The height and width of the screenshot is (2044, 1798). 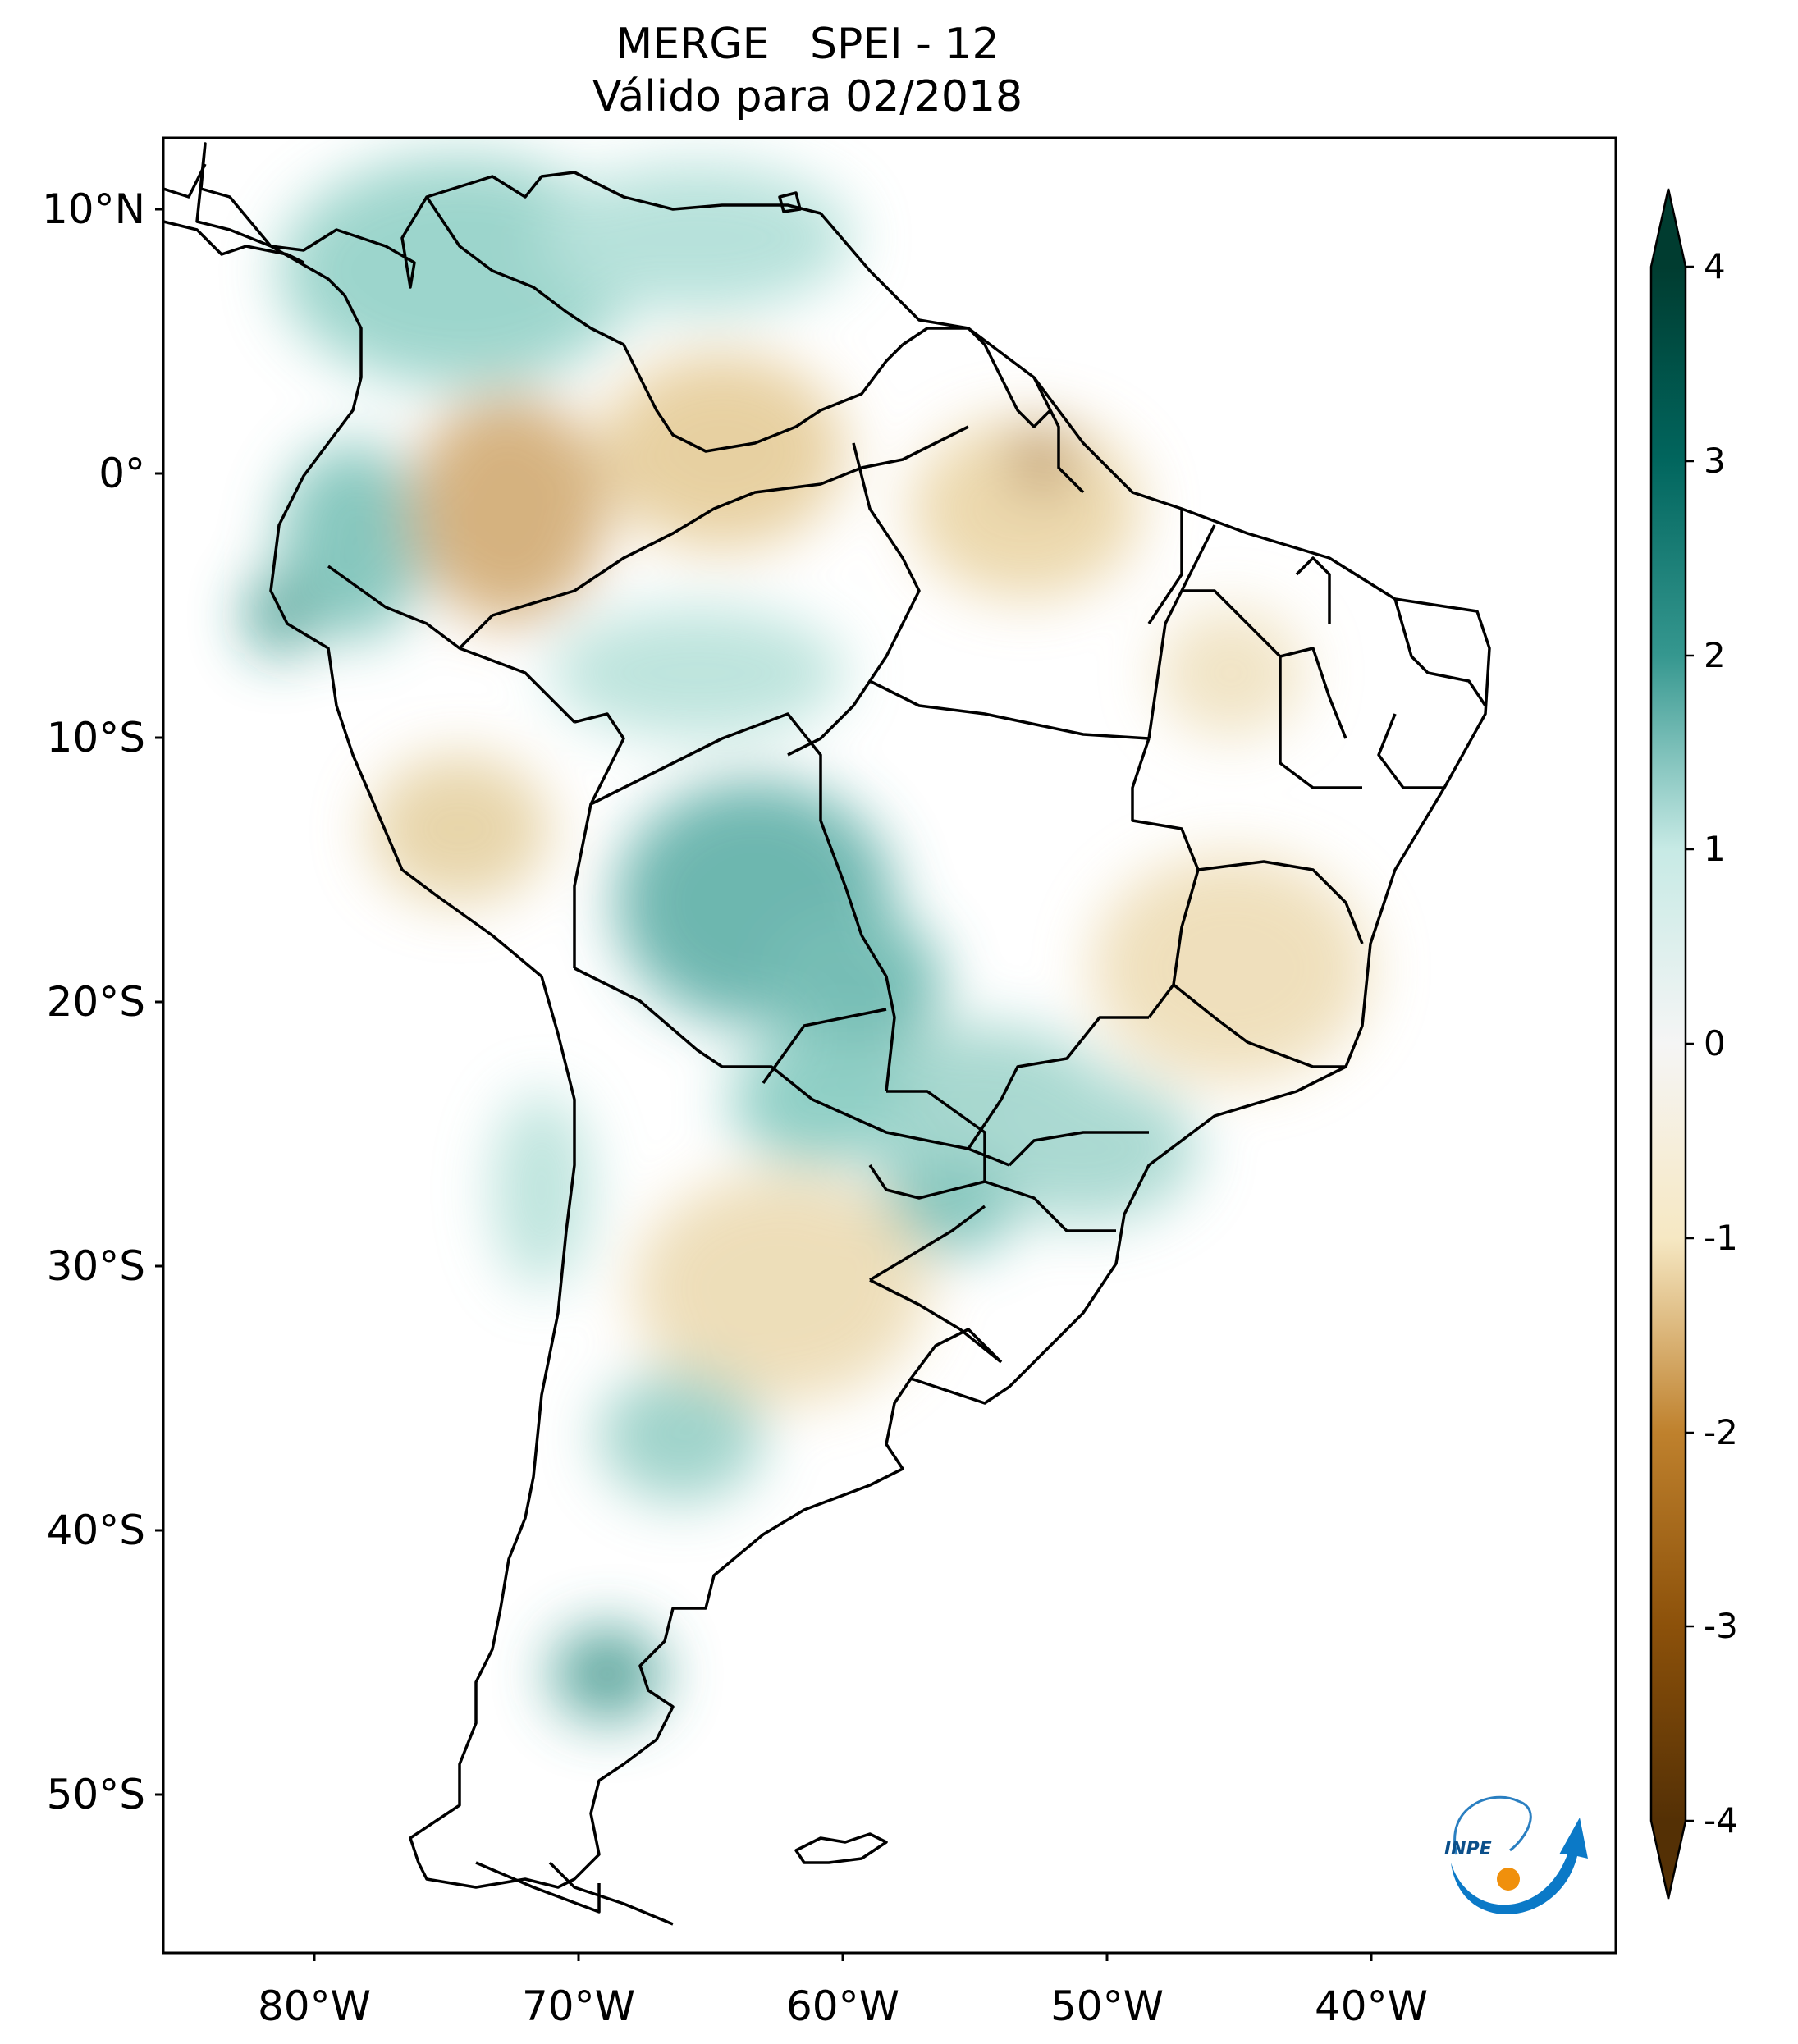 I want to click on caribbean-island, so click(x=790, y=202).